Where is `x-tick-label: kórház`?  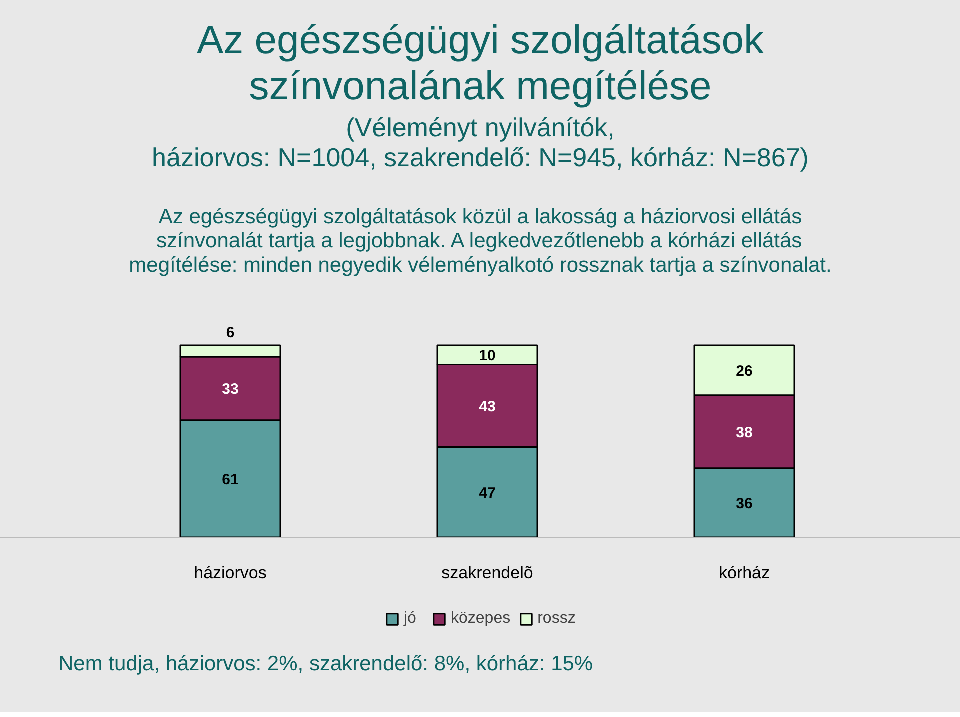
x-tick-label: kórház is located at coordinates (744, 573).